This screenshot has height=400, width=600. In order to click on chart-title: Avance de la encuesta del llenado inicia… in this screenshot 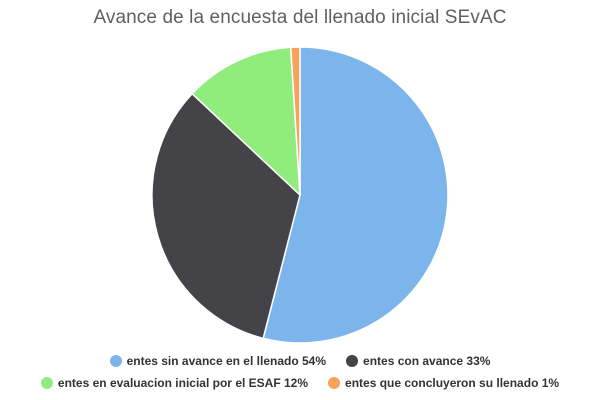, I will do `click(300, 17)`.